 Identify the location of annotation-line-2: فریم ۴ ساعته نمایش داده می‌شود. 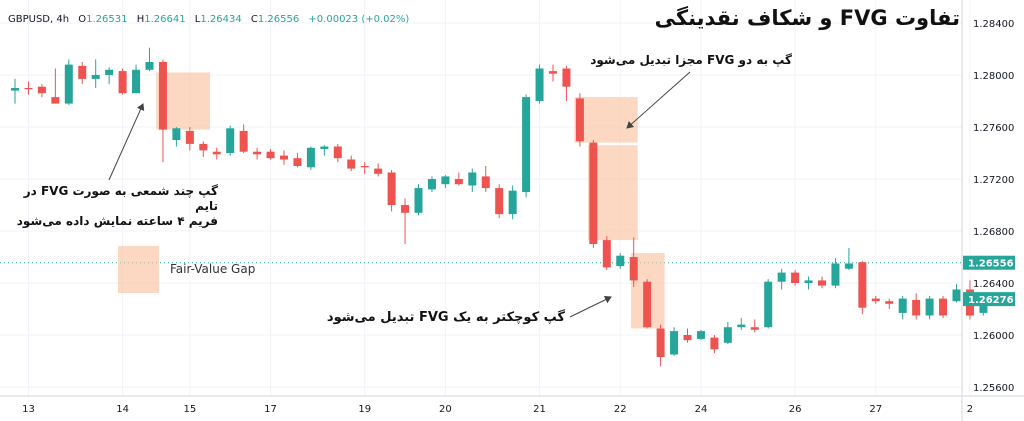
(117, 221).